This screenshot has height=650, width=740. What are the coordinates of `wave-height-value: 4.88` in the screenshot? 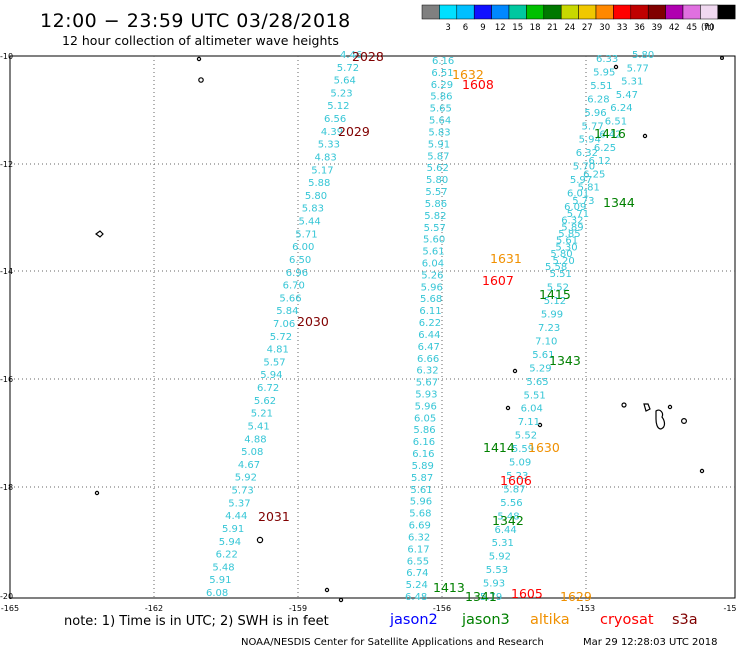 It's located at (255, 439).